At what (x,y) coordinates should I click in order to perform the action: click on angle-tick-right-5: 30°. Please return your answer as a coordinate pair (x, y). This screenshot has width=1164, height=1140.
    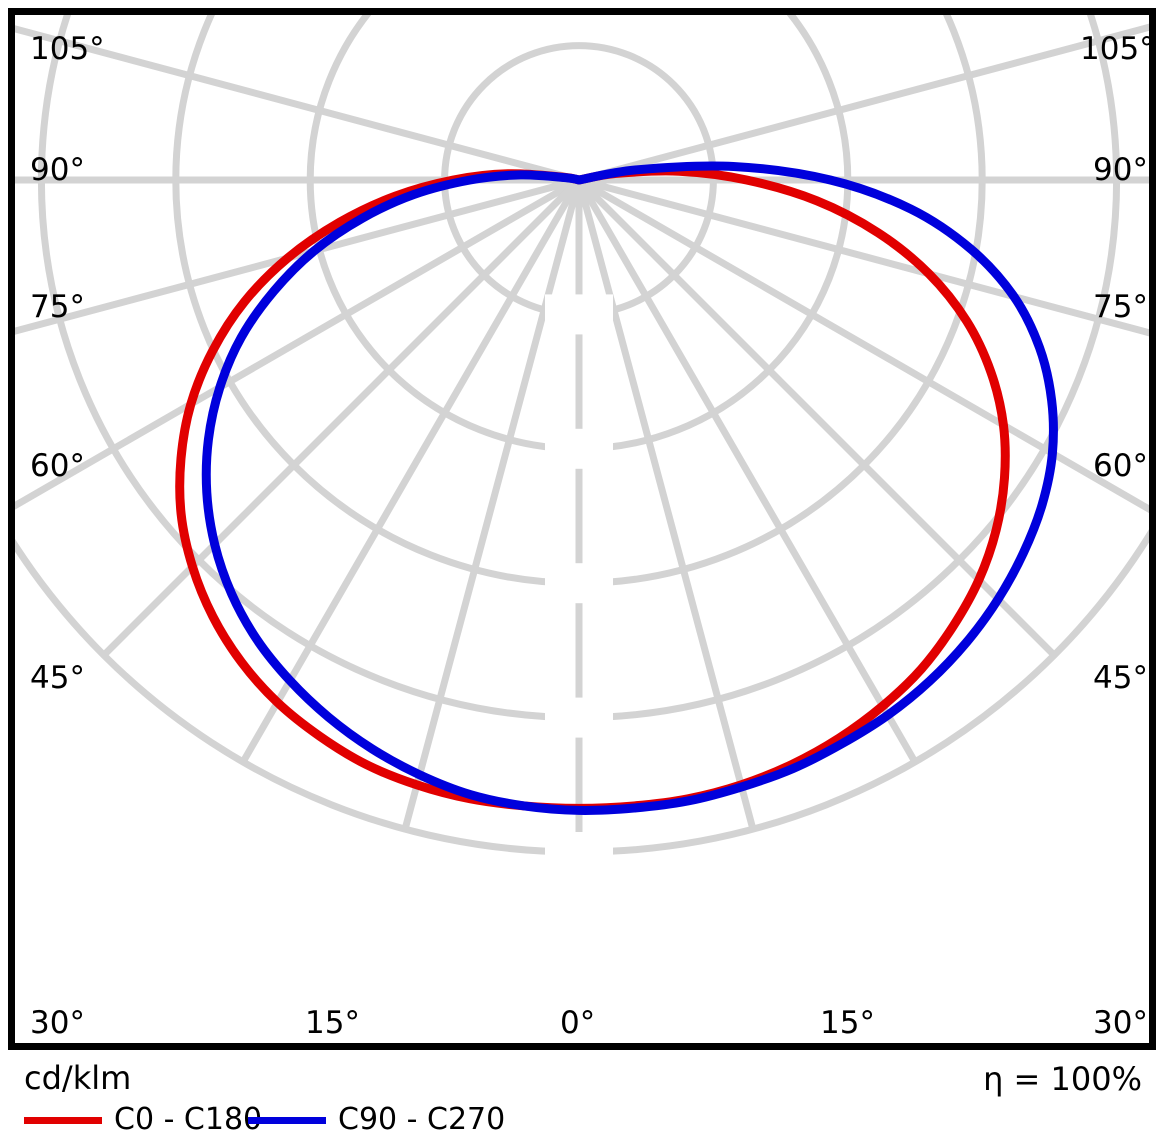
    Looking at the image, I should click on (1120, 1023).